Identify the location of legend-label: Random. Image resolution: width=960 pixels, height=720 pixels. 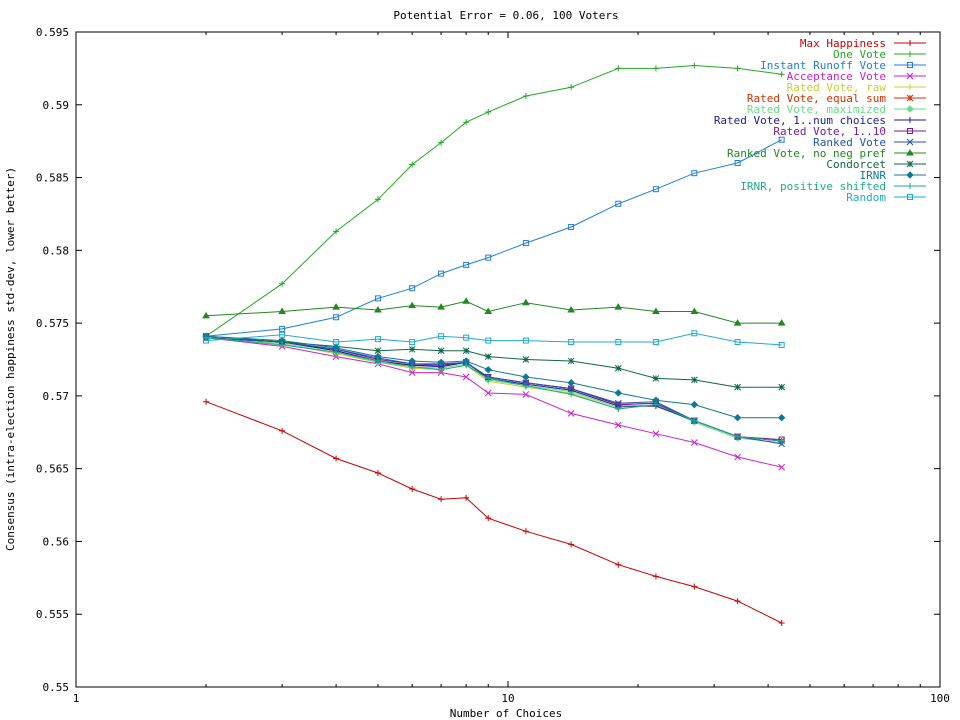
(866, 197).